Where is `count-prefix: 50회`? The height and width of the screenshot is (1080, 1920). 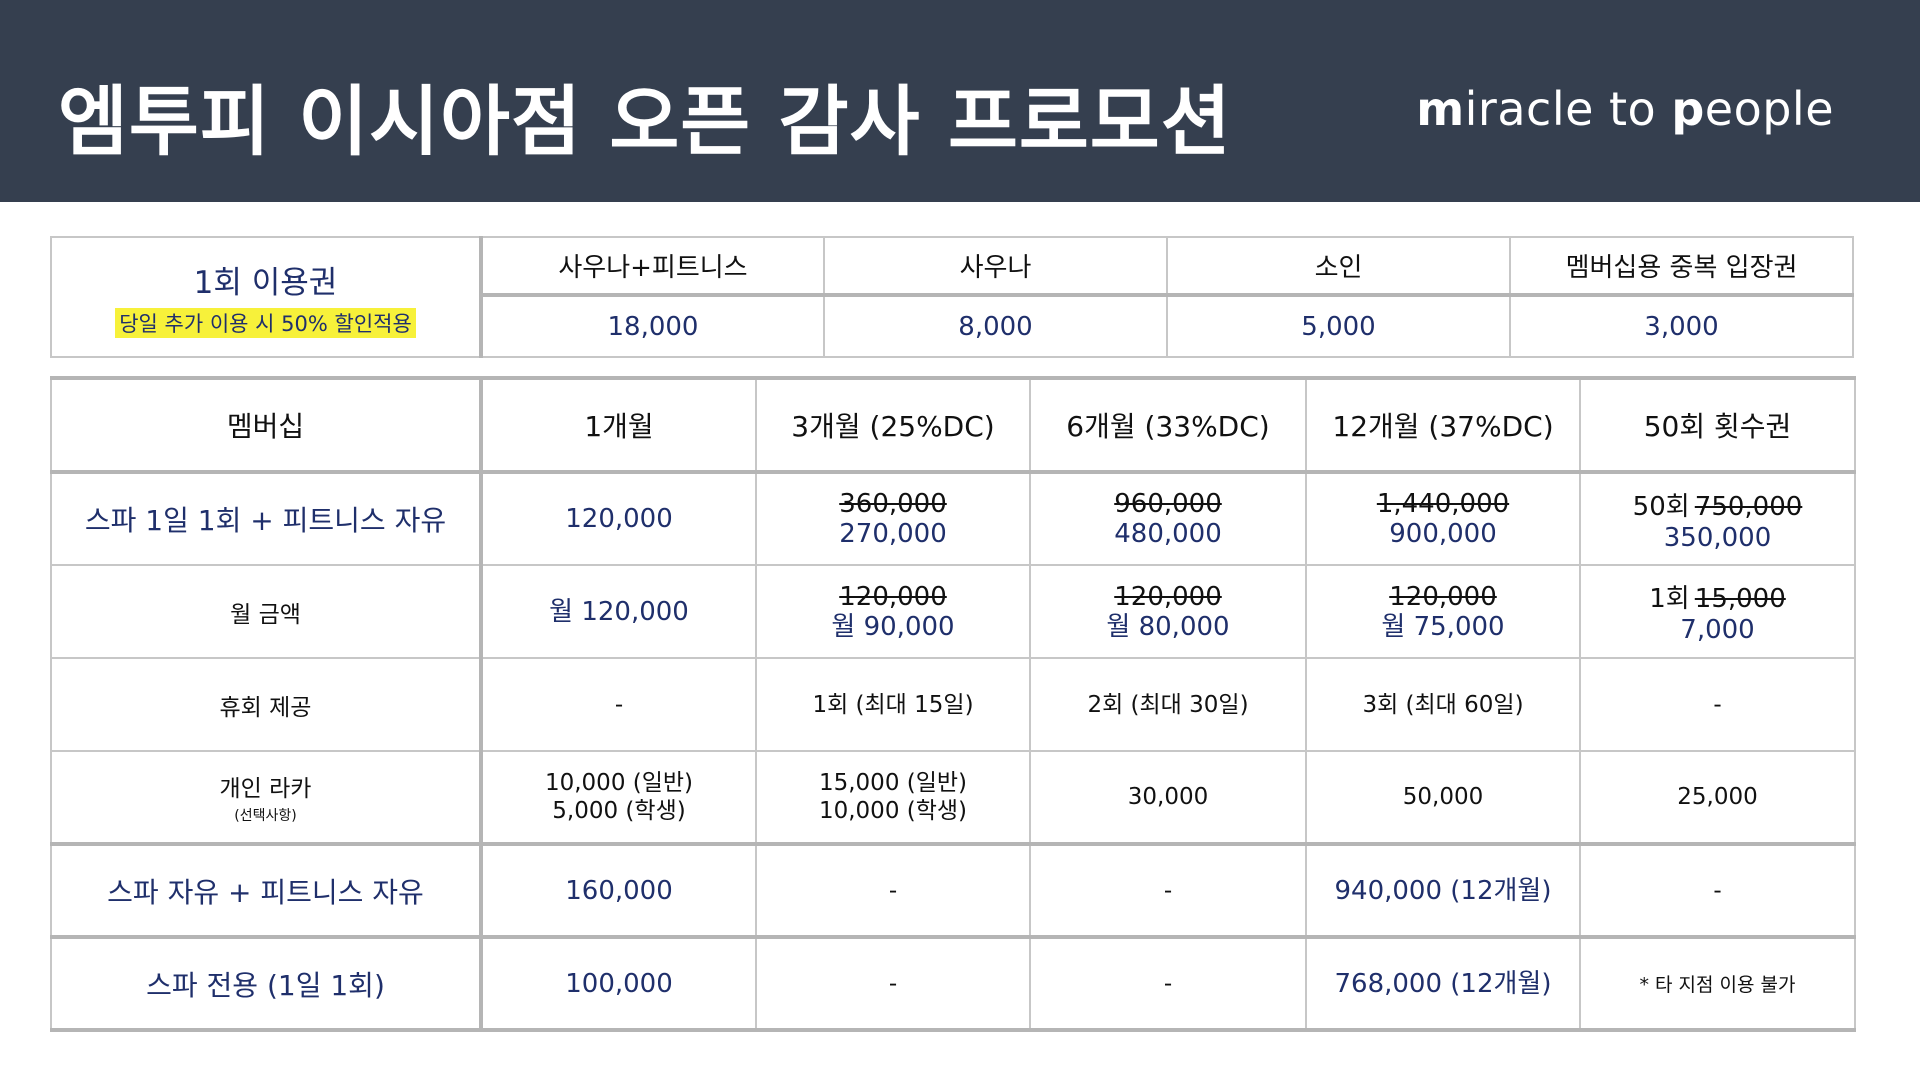
count-prefix: 50회 is located at coordinates (1661, 506).